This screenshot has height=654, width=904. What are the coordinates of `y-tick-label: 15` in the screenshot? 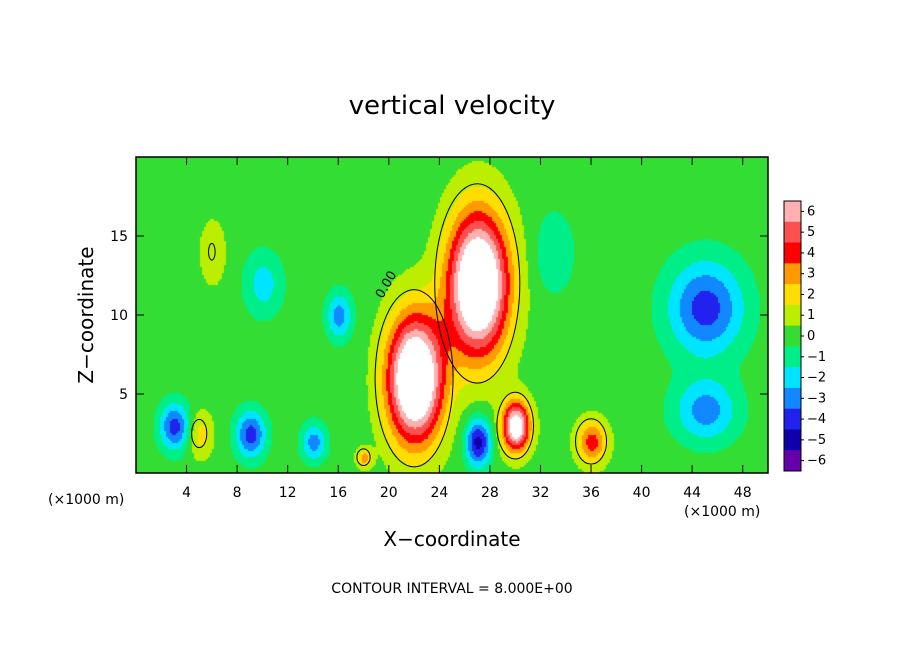 It's located at (119, 237).